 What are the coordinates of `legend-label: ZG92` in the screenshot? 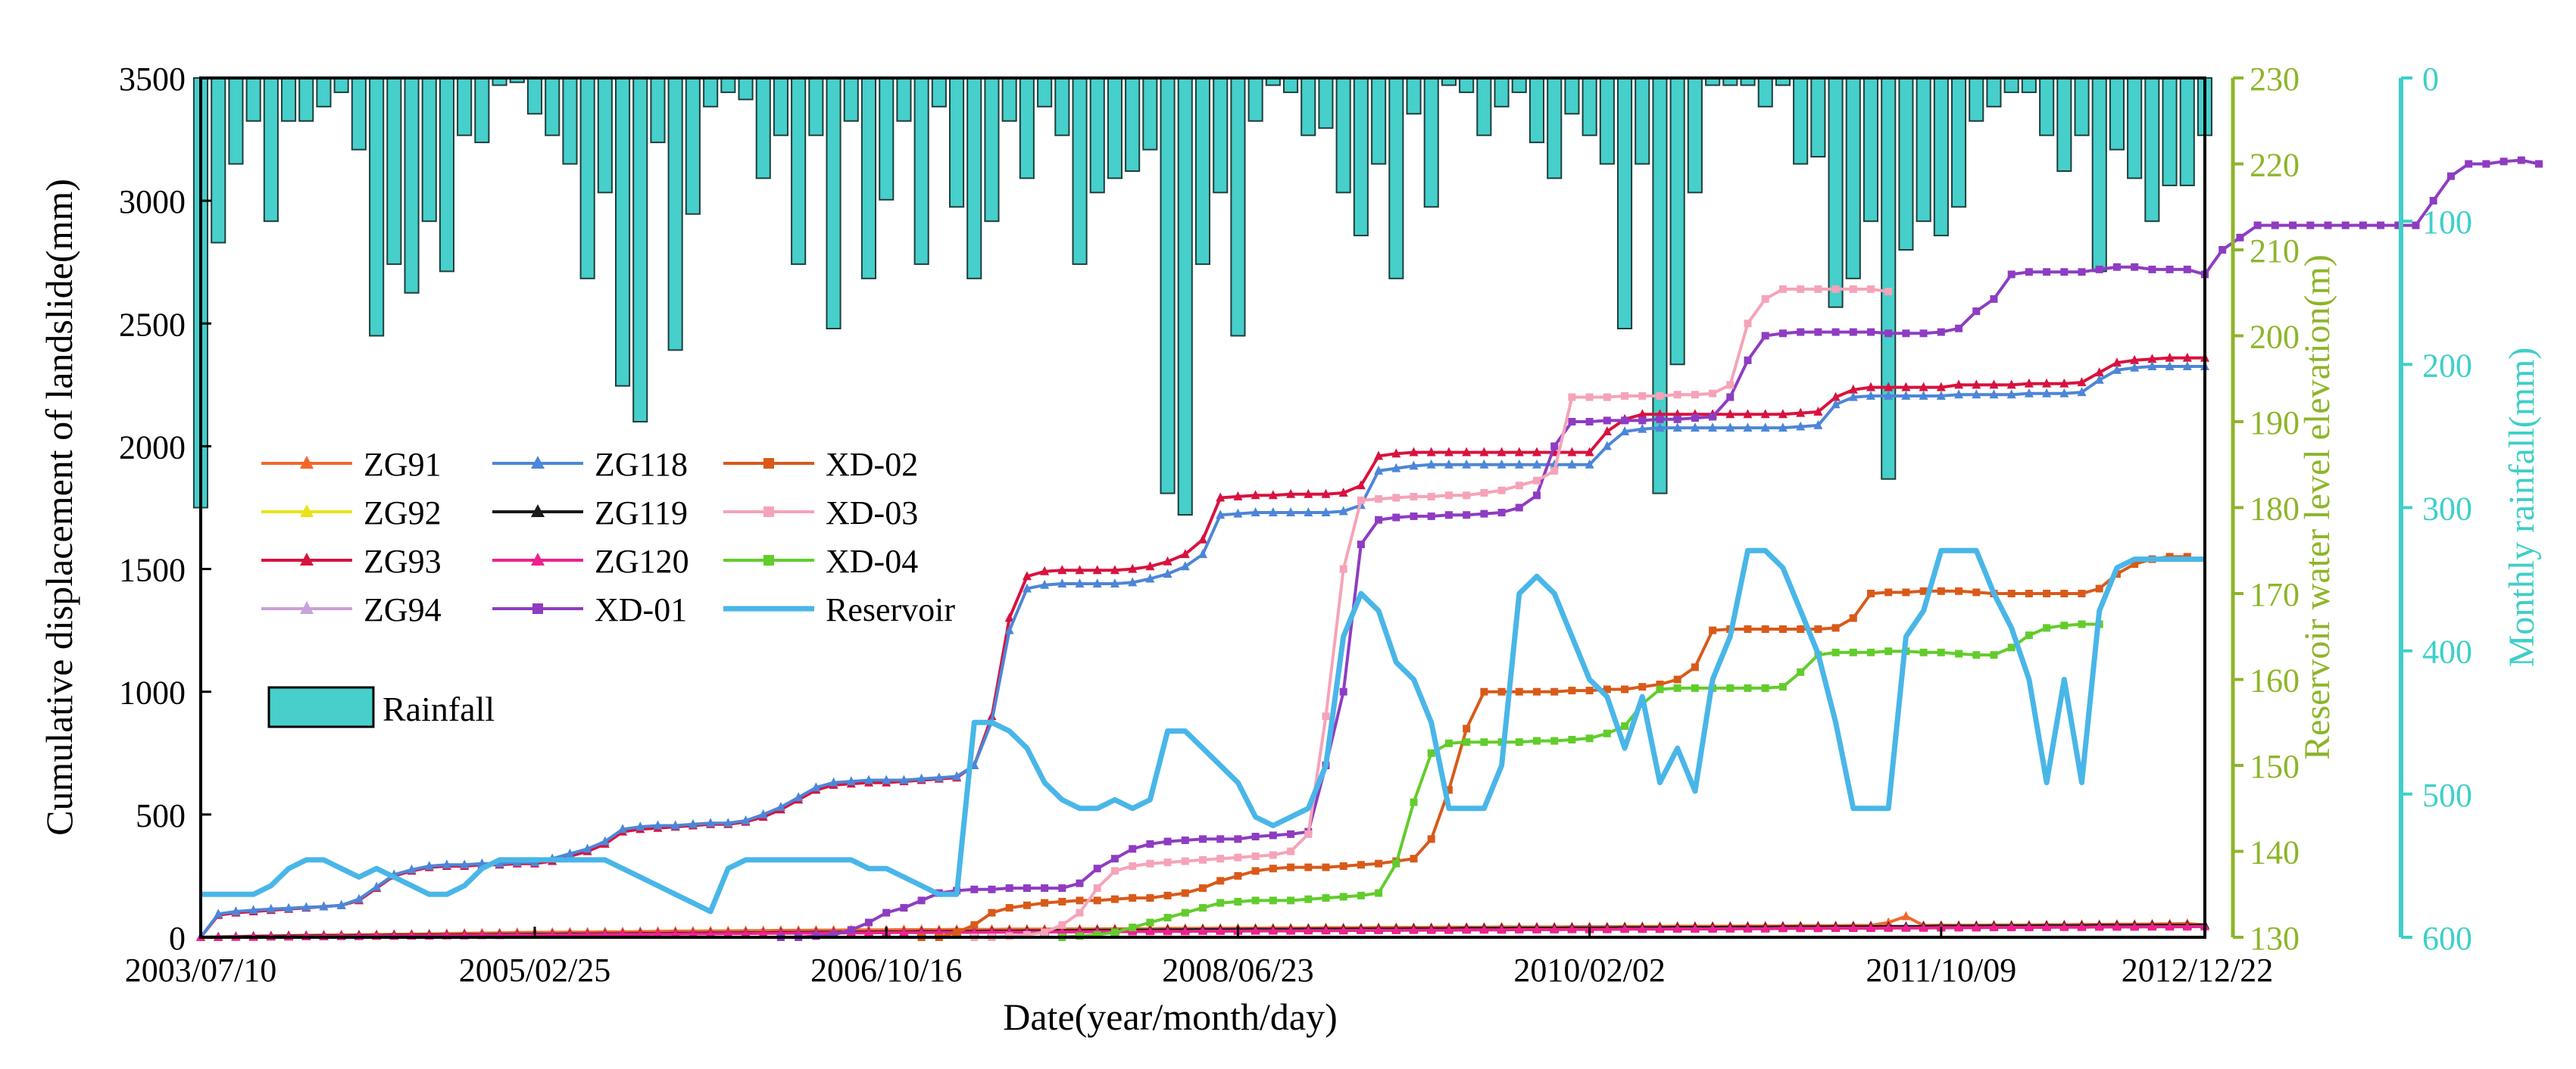 It's located at (403, 512).